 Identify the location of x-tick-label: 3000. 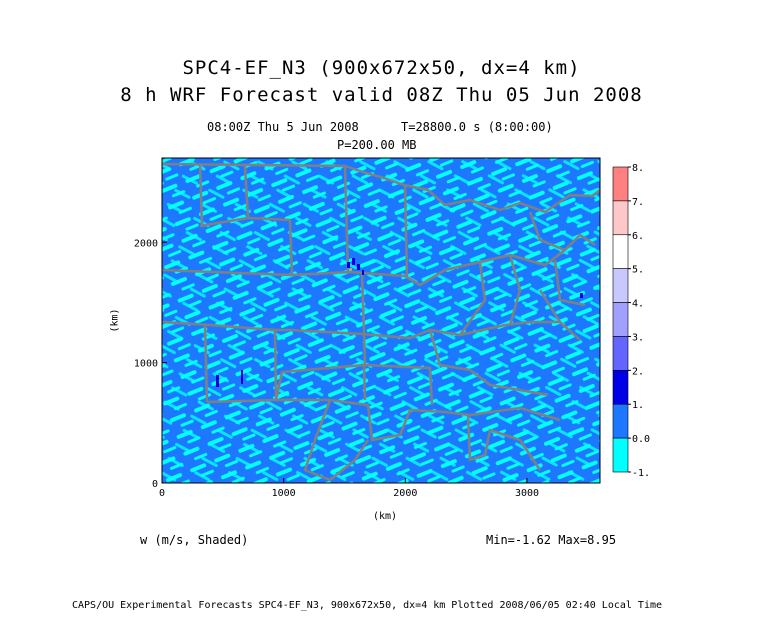
(527, 493).